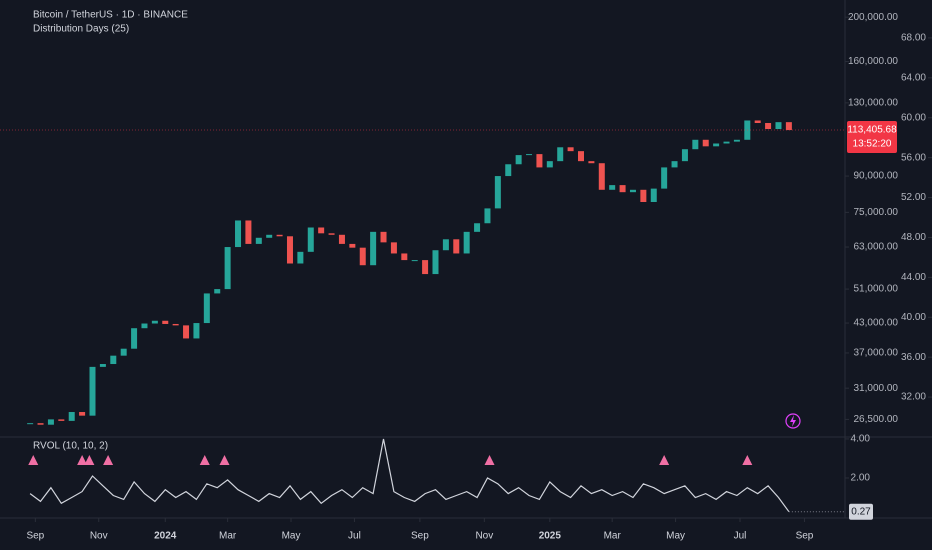 The height and width of the screenshot is (550, 932). I want to click on countdown-label: 13:52:20, so click(872, 144).